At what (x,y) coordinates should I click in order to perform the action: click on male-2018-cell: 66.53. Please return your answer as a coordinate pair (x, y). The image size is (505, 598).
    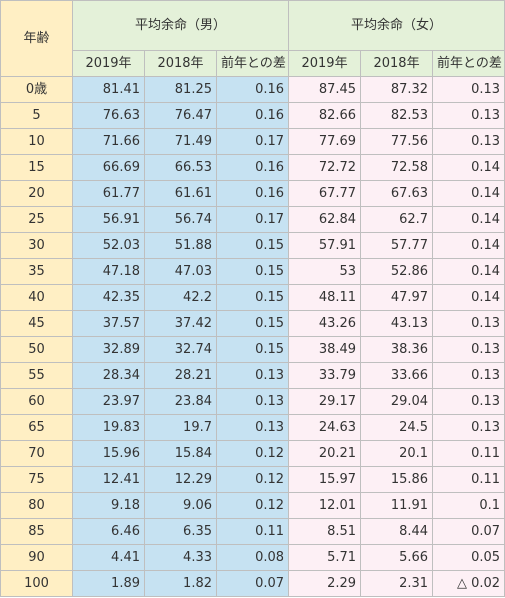
    Looking at the image, I should click on (180, 167).